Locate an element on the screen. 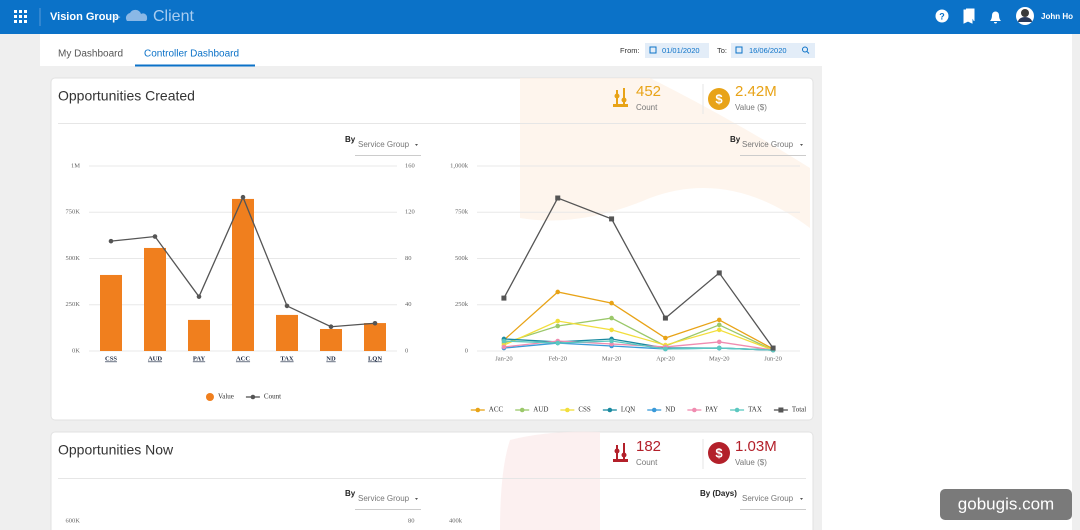 The image size is (1080, 530). from-date-box is located at coordinates (677, 50).